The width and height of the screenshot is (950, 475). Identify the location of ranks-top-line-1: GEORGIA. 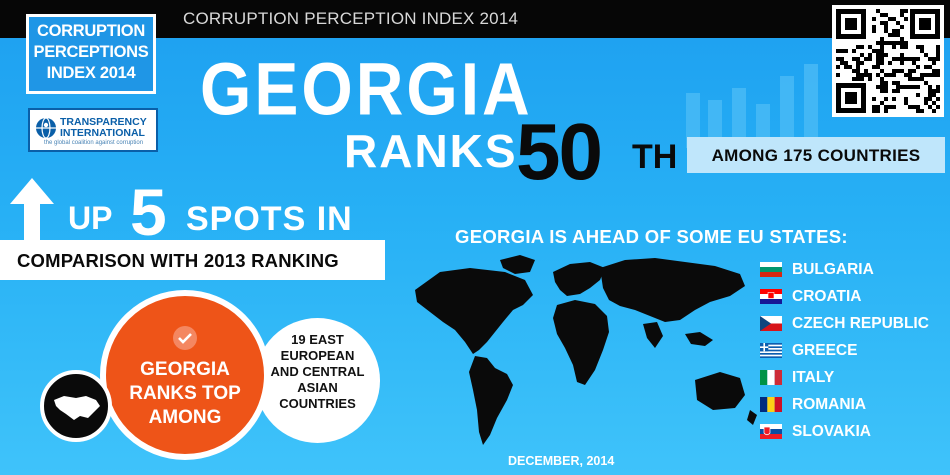
(185, 369).